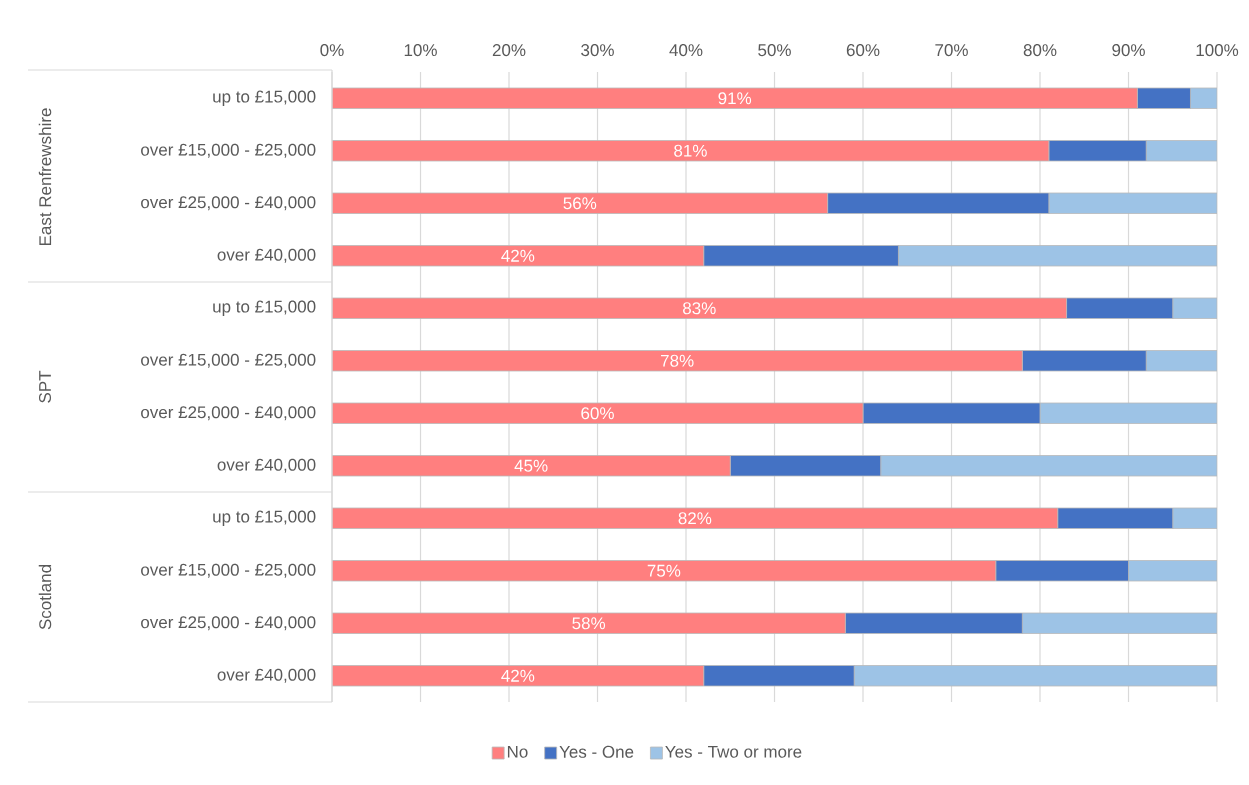 The width and height of the screenshot is (1249, 785). I want to click on data-label: 75%, so click(664, 570).